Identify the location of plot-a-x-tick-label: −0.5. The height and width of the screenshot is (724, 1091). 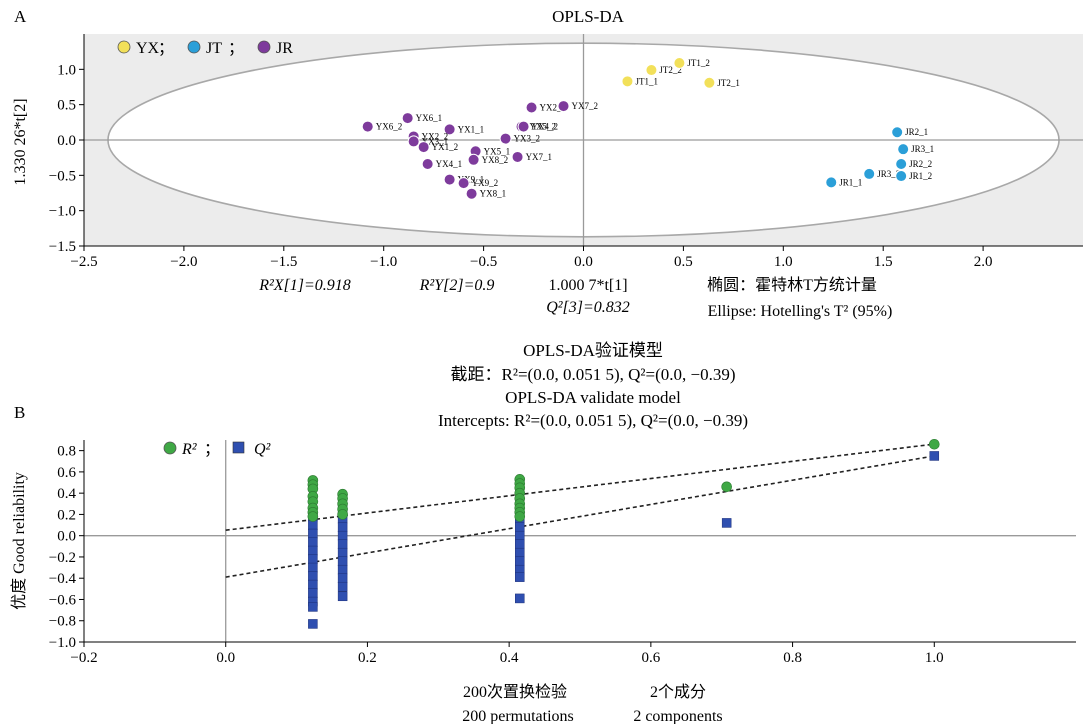
(483, 262).